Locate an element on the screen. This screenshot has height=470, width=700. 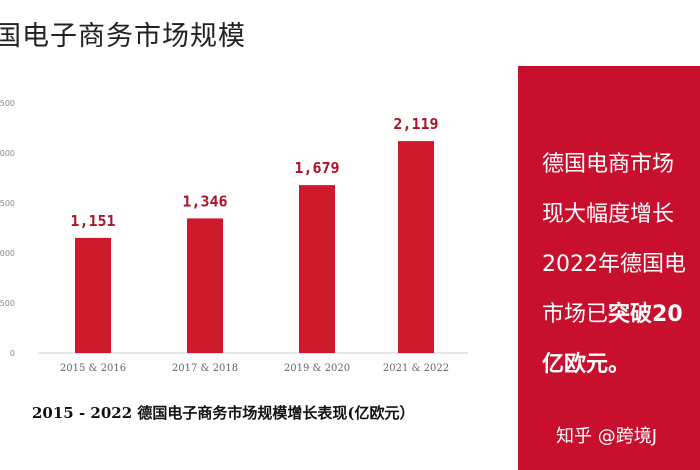
page-title: 国电子商务市场规模 is located at coordinates (123, 36).